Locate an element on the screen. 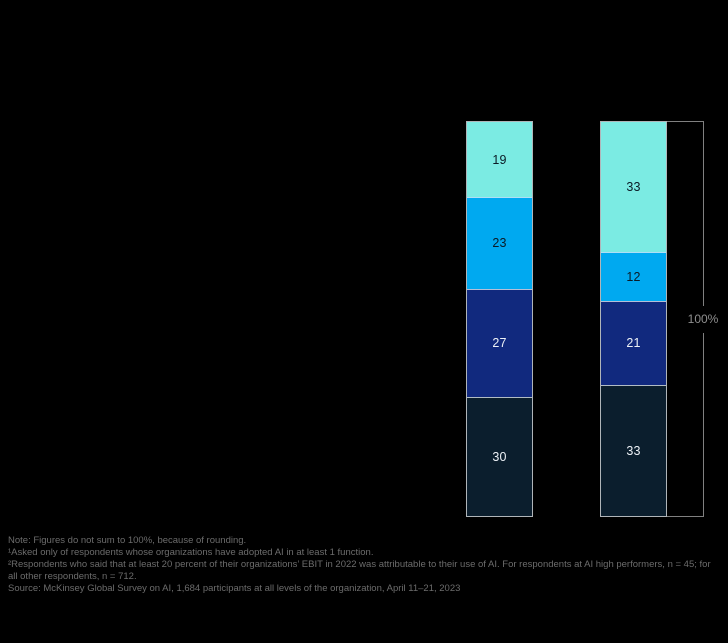 This screenshot has height=643, width=728. stacked-bar-1: 19 23 27 30 is located at coordinates (499, 319).